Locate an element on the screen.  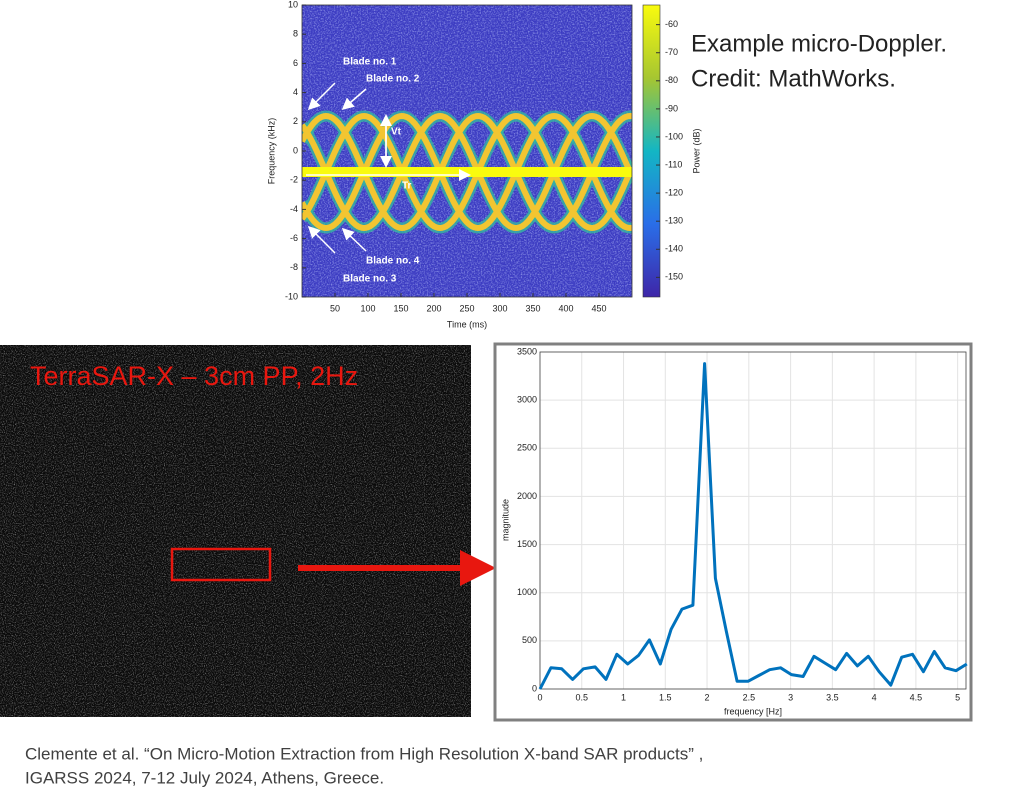
colorbar-tick-label: -70 is located at coordinates (671, 52).